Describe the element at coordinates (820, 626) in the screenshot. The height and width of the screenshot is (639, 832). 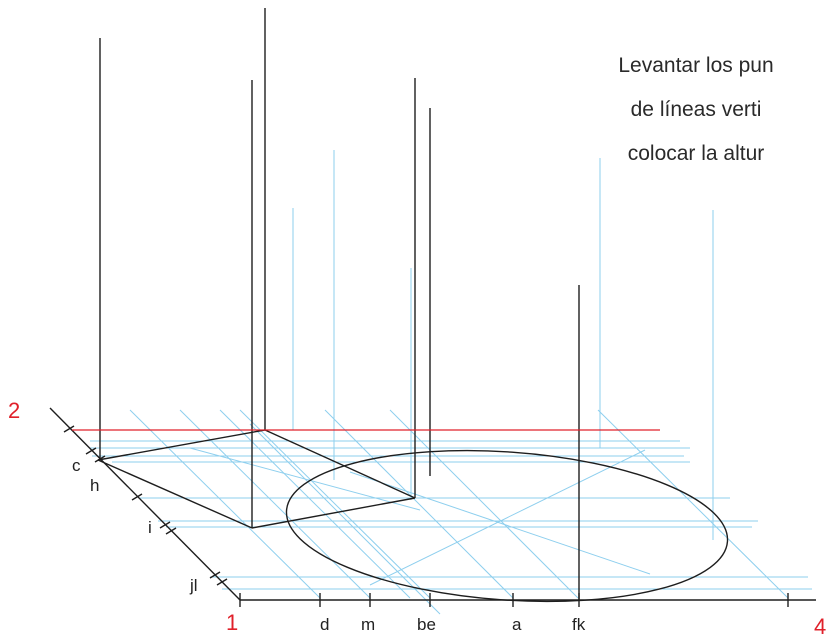
I see `corner-label-4: 4` at that location.